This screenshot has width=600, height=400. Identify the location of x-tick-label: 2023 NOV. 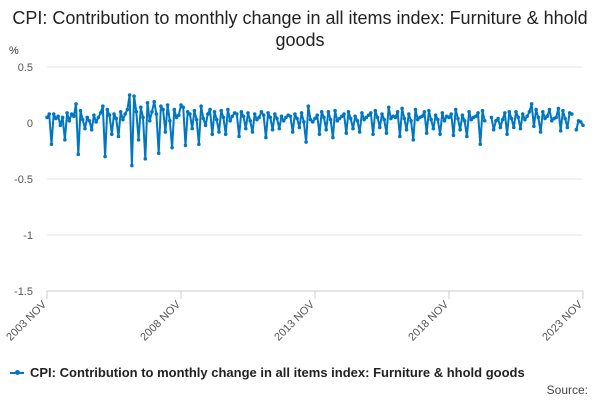
(562, 320).